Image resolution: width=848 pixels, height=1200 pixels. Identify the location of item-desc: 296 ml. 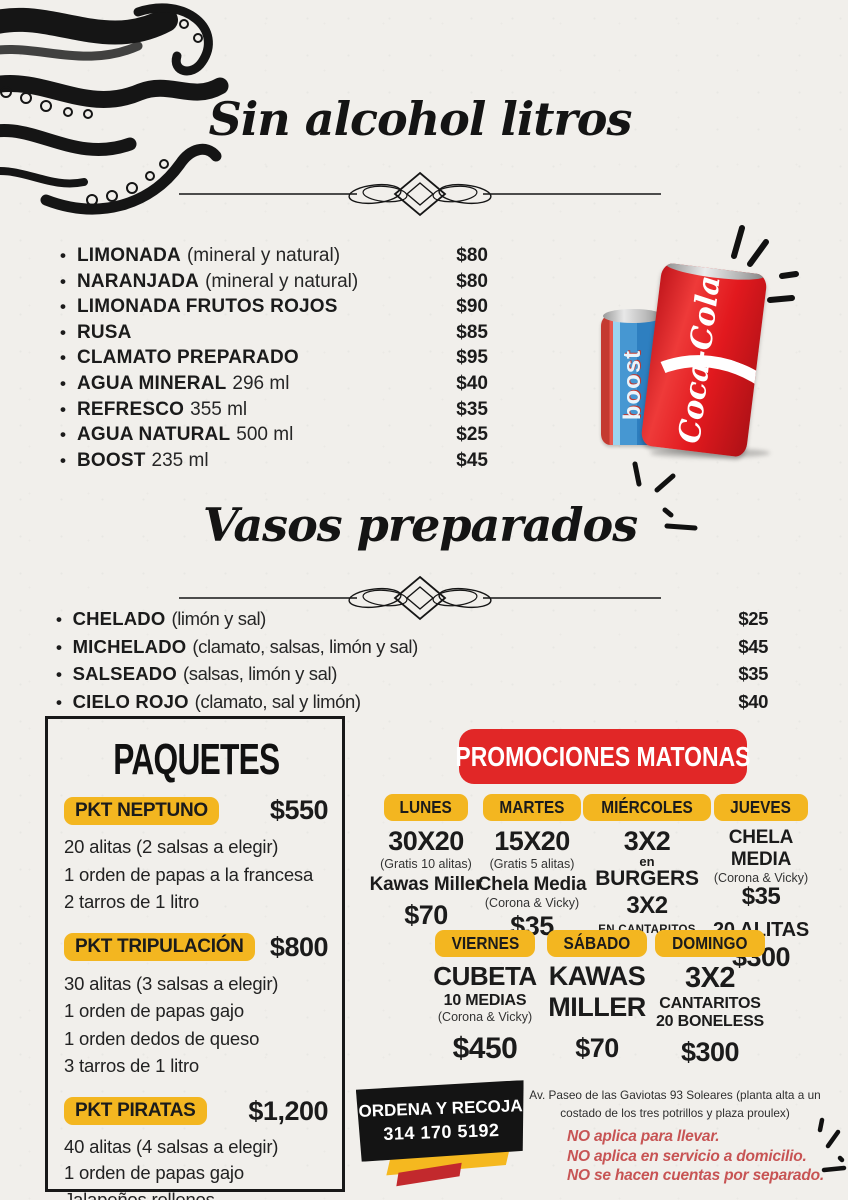
(261, 383).